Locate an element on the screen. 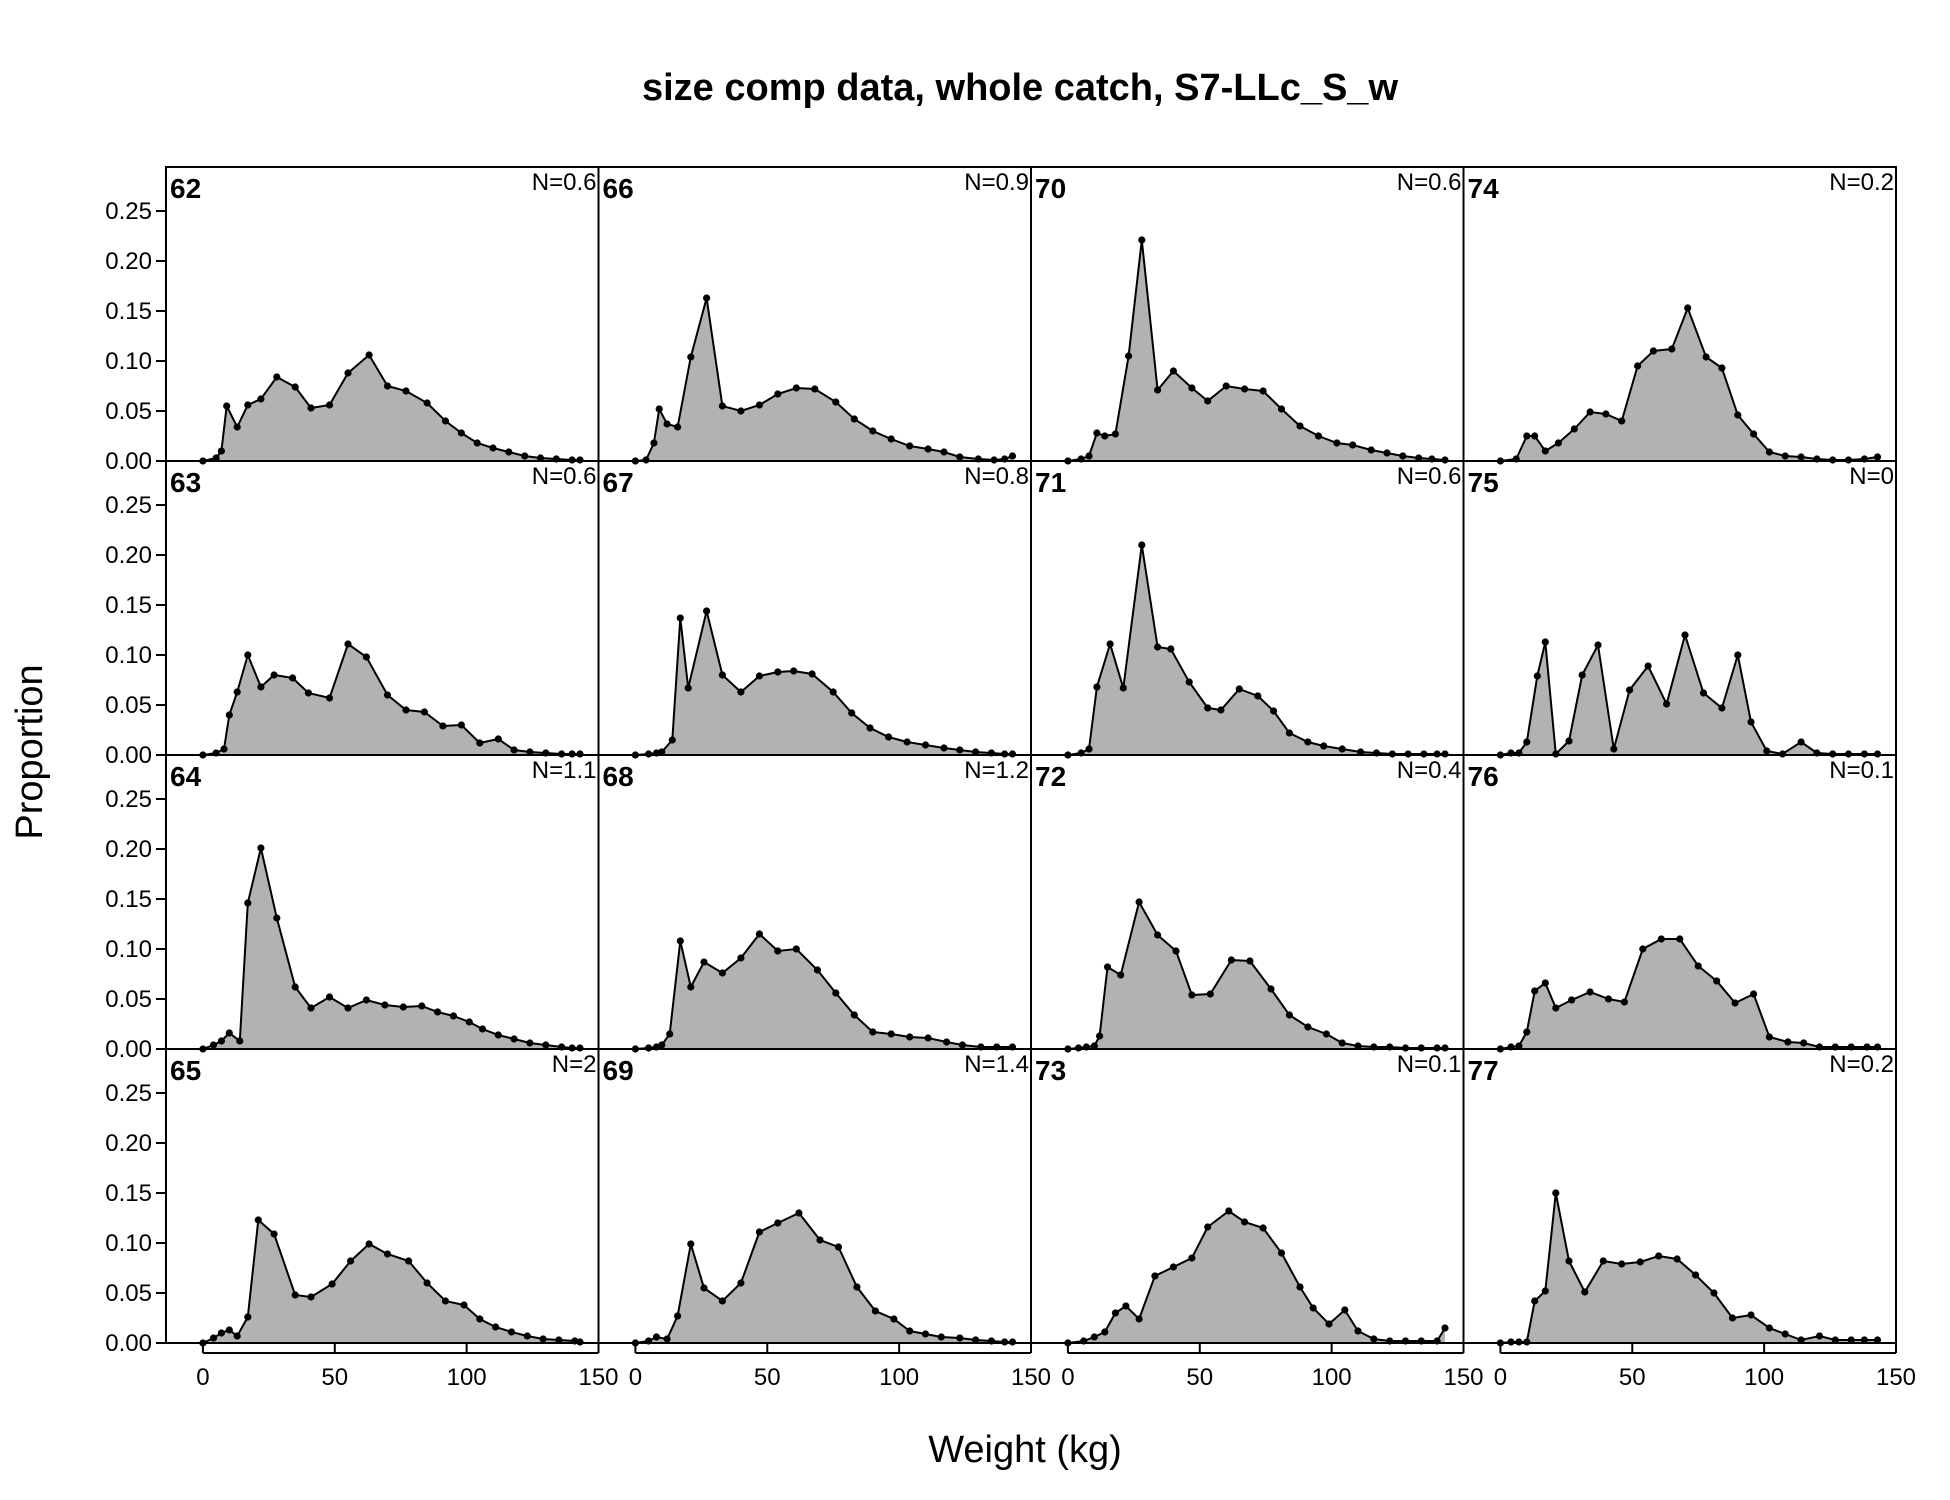  y-tick-label: 0.20 is located at coordinates (128, 555).